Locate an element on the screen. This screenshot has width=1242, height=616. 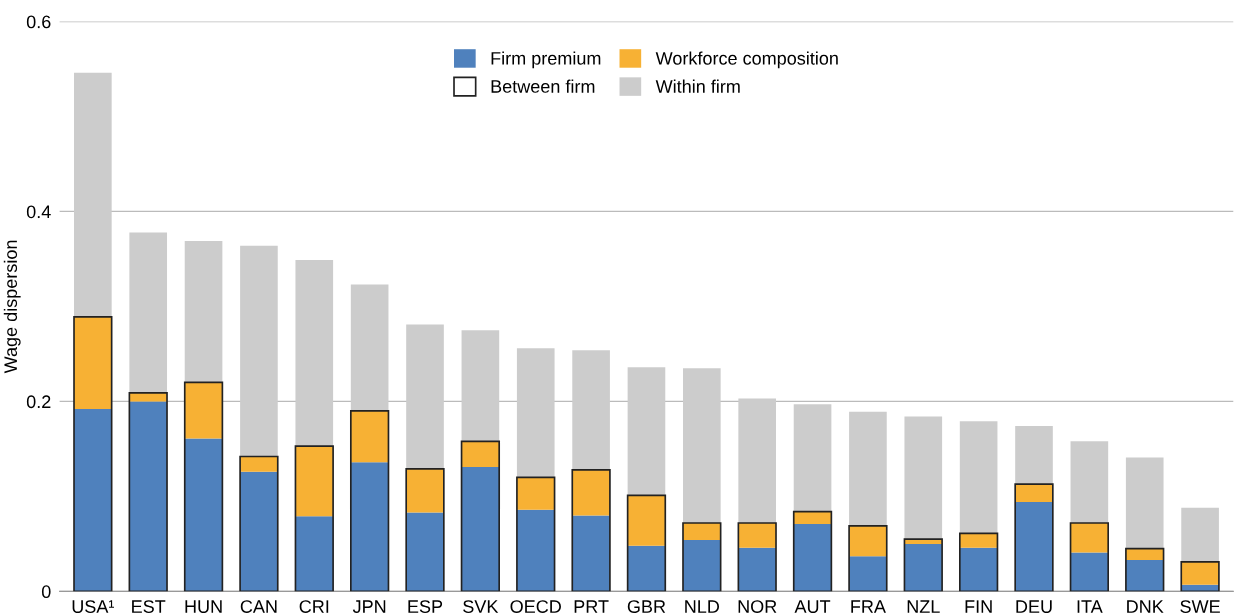
x-tick-label: FRA is located at coordinates (868, 606).